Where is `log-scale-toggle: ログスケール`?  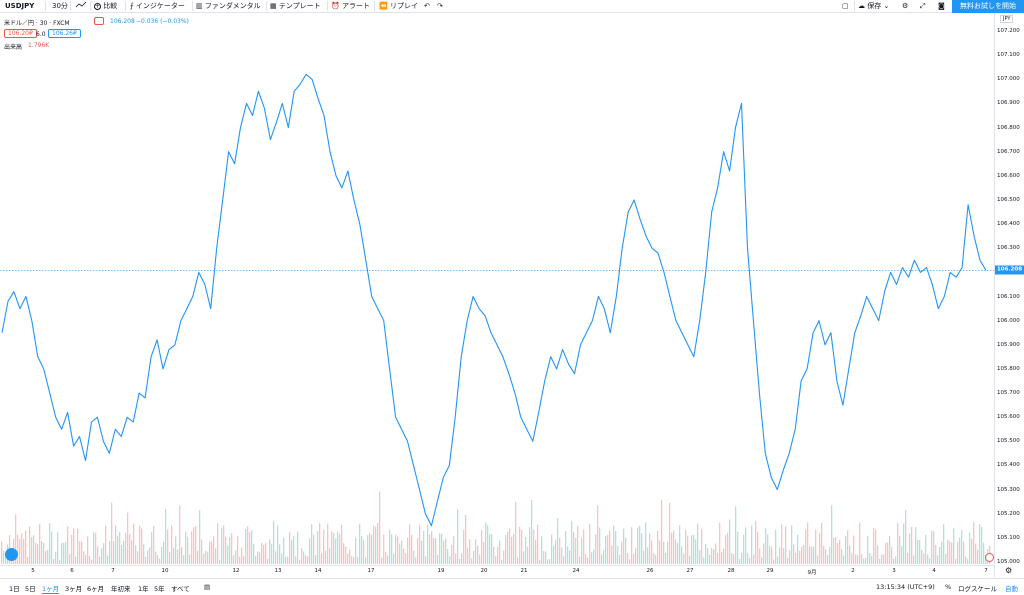
log-scale-toggle: ログスケール is located at coordinates (977, 589).